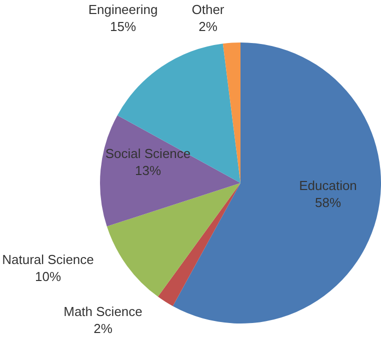 The width and height of the screenshot is (381, 348). I want to click on slice-label: Other, so click(208, 9).